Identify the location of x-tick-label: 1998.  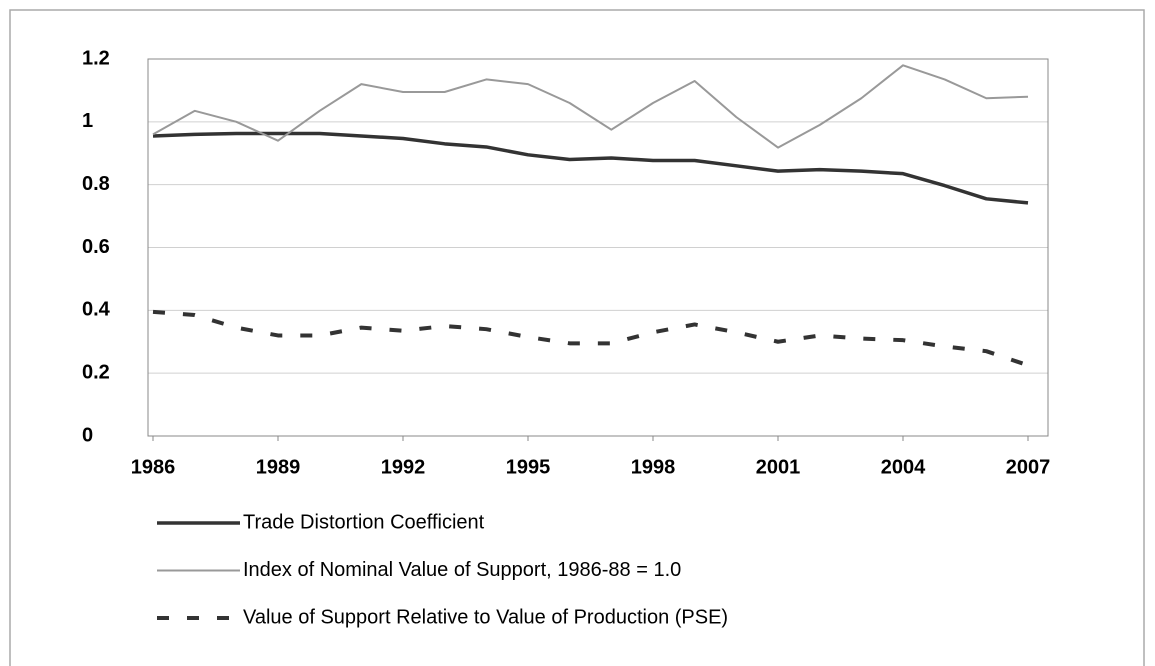
(653, 467).